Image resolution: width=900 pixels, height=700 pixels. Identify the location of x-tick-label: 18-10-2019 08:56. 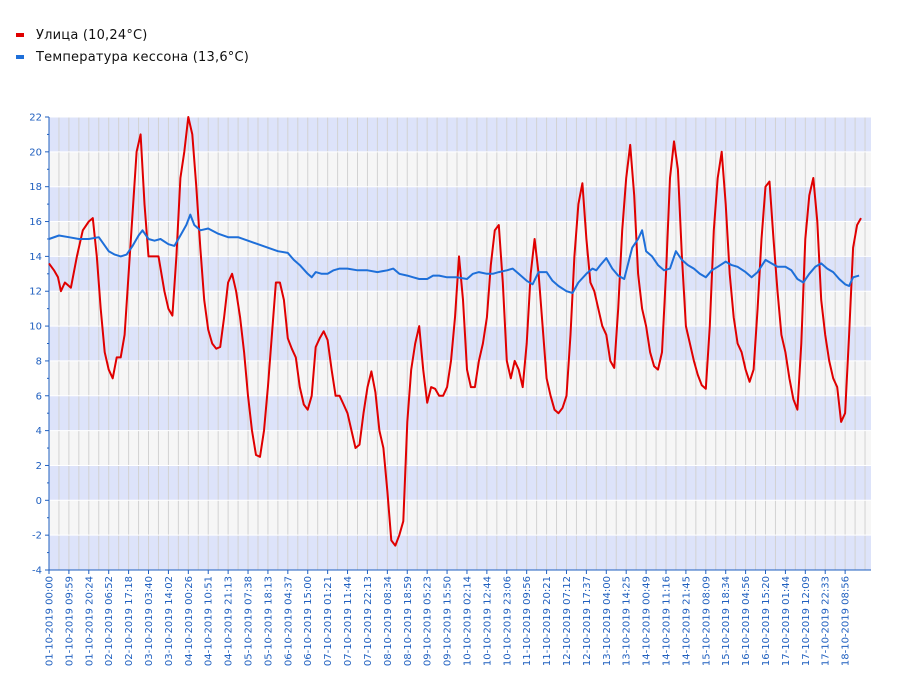
(846, 621).